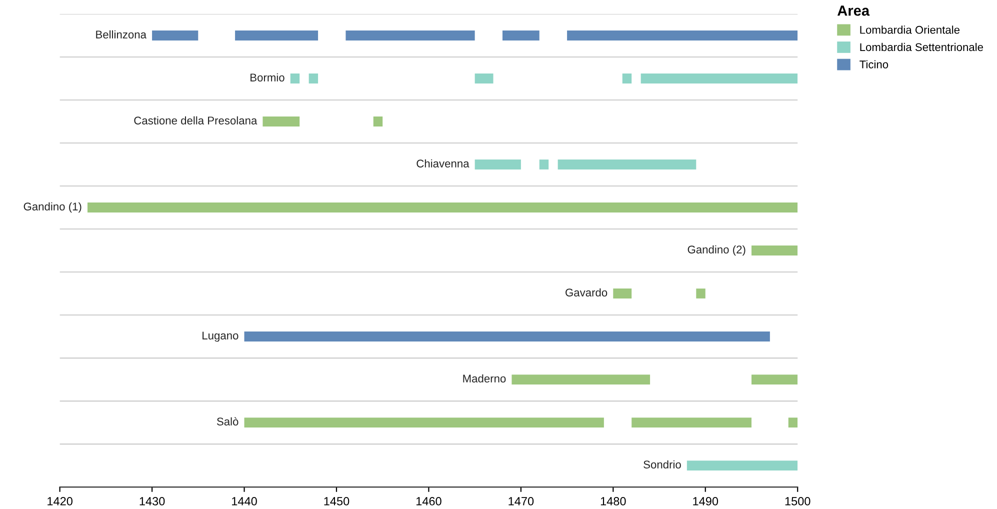 The height and width of the screenshot is (509, 997). What do you see at coordinates (337, 501) in the screenshot?
I see `x-tick-label: 1450` at bounding box center [337, 501].